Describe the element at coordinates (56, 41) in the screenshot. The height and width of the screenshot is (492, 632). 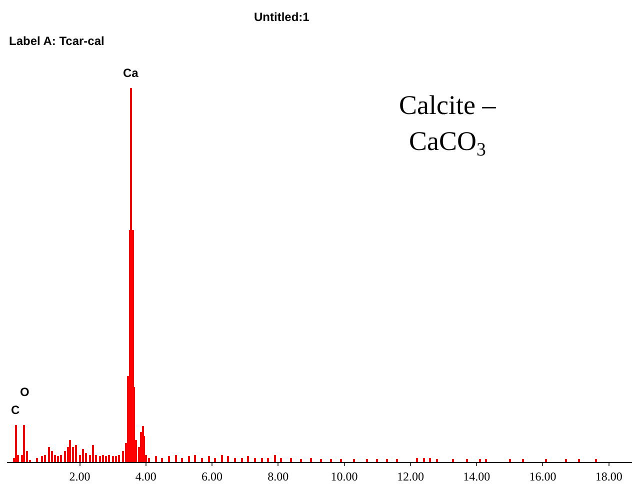
I see `chart-subtitle: Label A: Tcar-cal` at that location.